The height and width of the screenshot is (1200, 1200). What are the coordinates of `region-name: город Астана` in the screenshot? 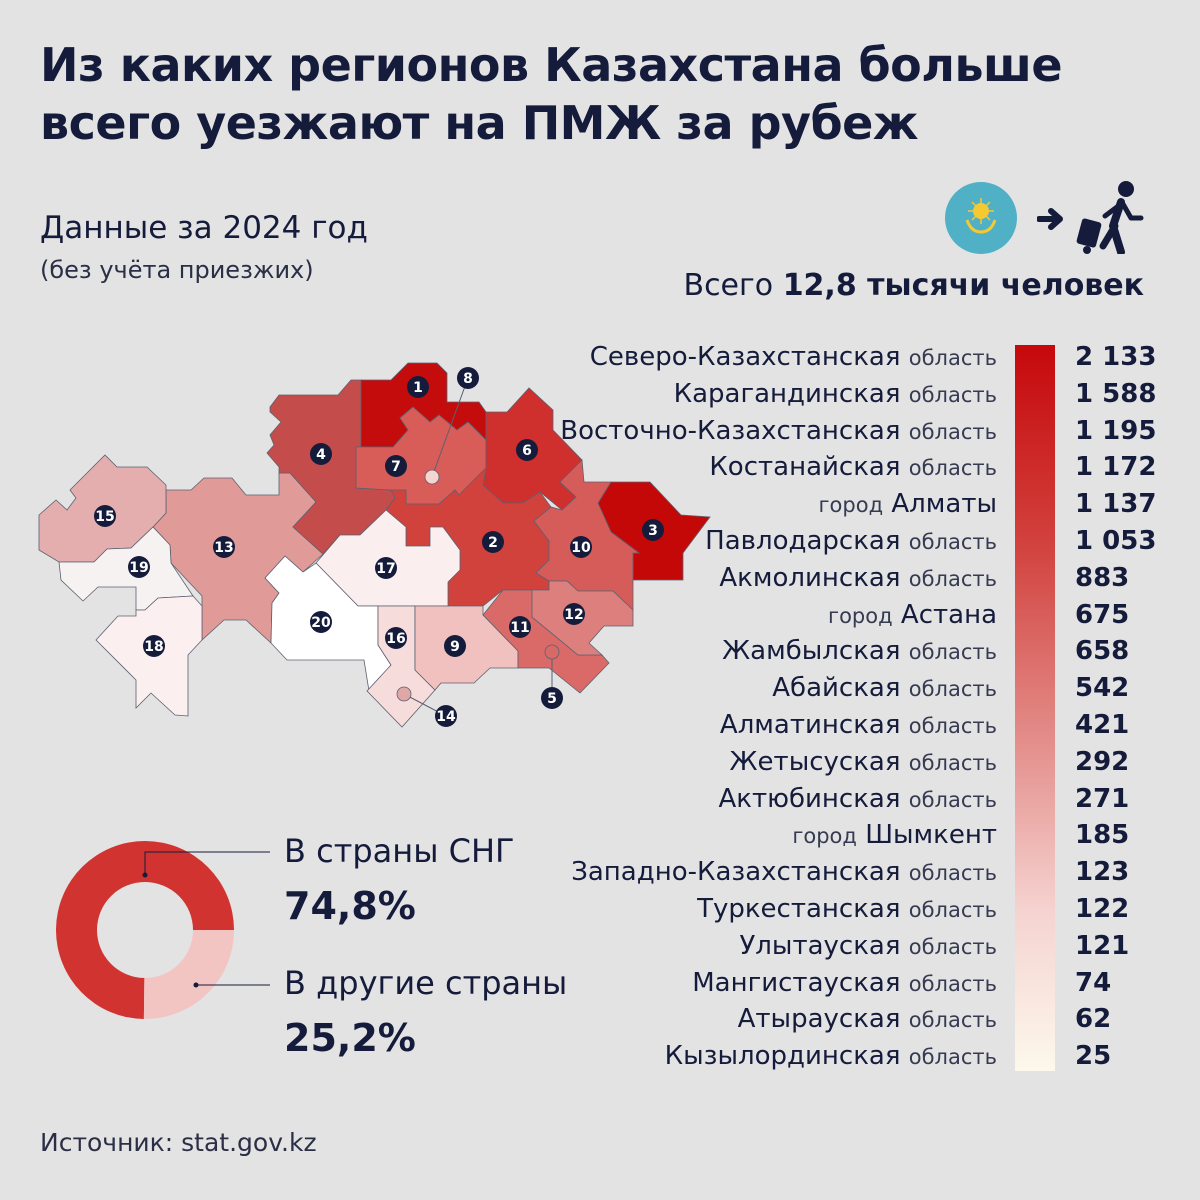 It's located at (912, 615).